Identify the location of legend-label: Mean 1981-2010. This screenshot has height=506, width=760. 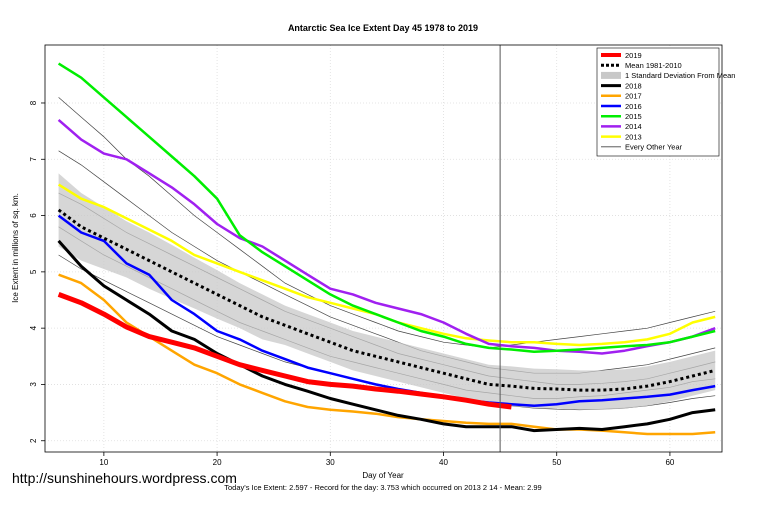
(653, 65).